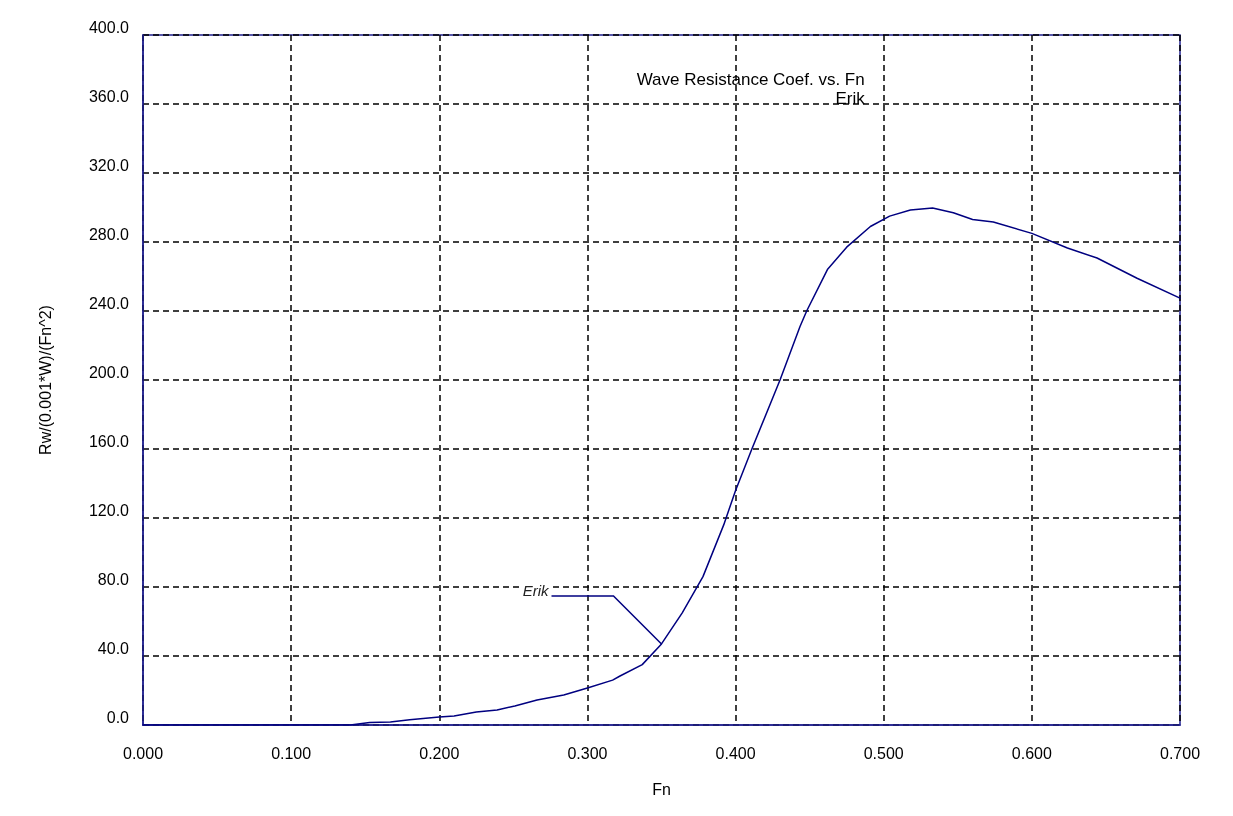  Describe the element at coordinates (1180, 753) in the screenshot. I see `x-tick-label: 0.700` at that location.